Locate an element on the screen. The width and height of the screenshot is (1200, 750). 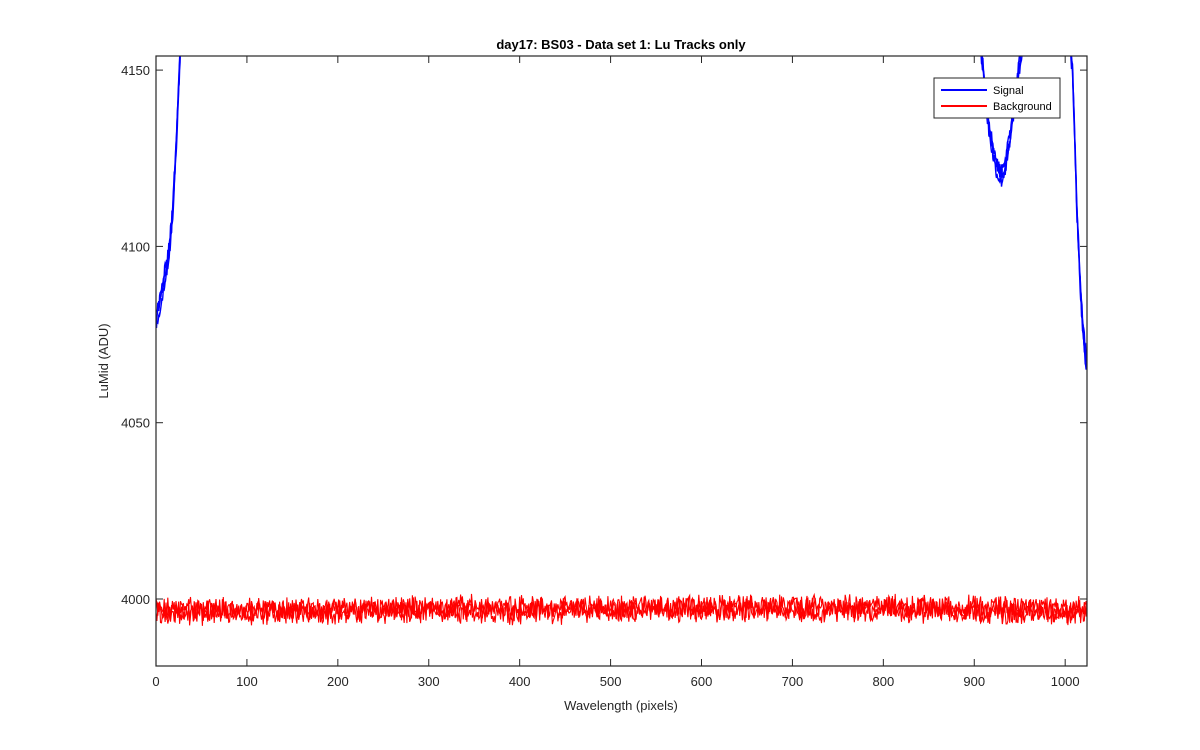
x-tick-label: 200 is located at coordinates (338, 681).